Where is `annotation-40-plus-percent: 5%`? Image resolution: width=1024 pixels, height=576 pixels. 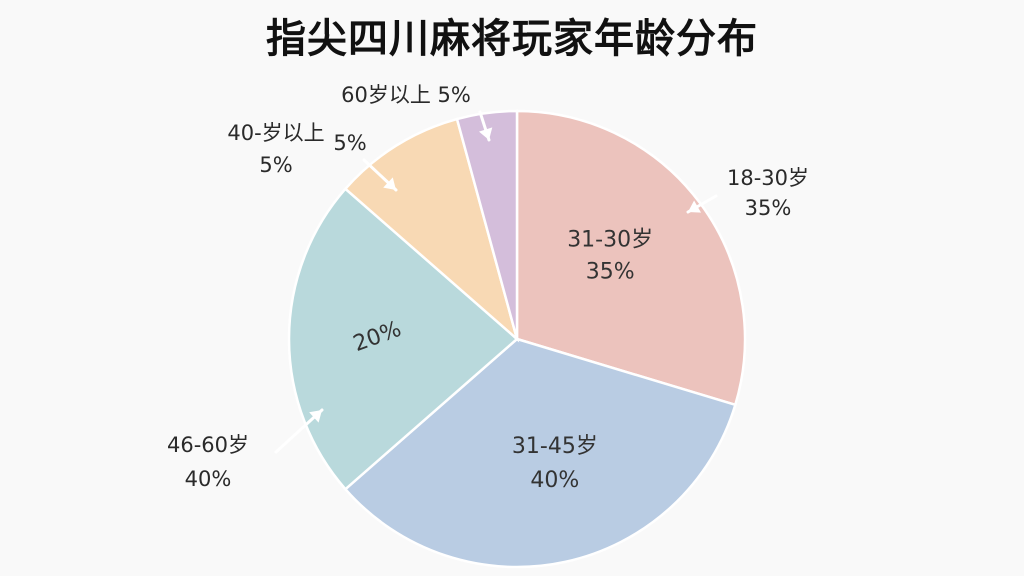 annotation-40-plus-percent: 5% is located at coordinates (349, 143).